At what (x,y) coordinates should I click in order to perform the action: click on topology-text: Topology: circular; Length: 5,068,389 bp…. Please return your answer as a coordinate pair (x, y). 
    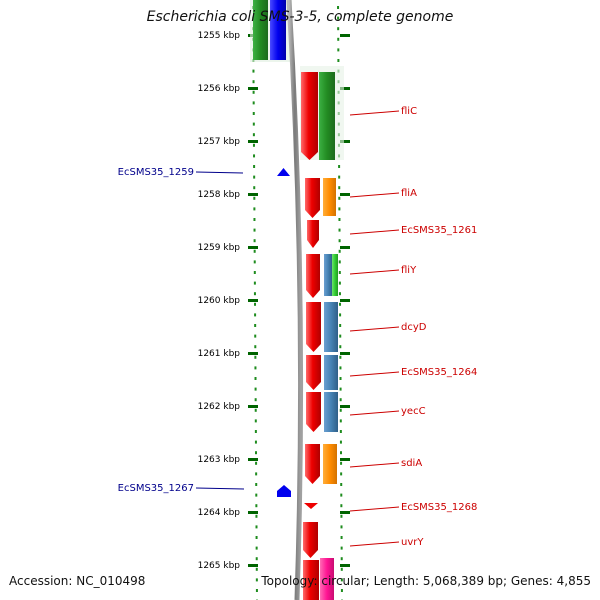
    Looking at the image, I should click on (426, 581).